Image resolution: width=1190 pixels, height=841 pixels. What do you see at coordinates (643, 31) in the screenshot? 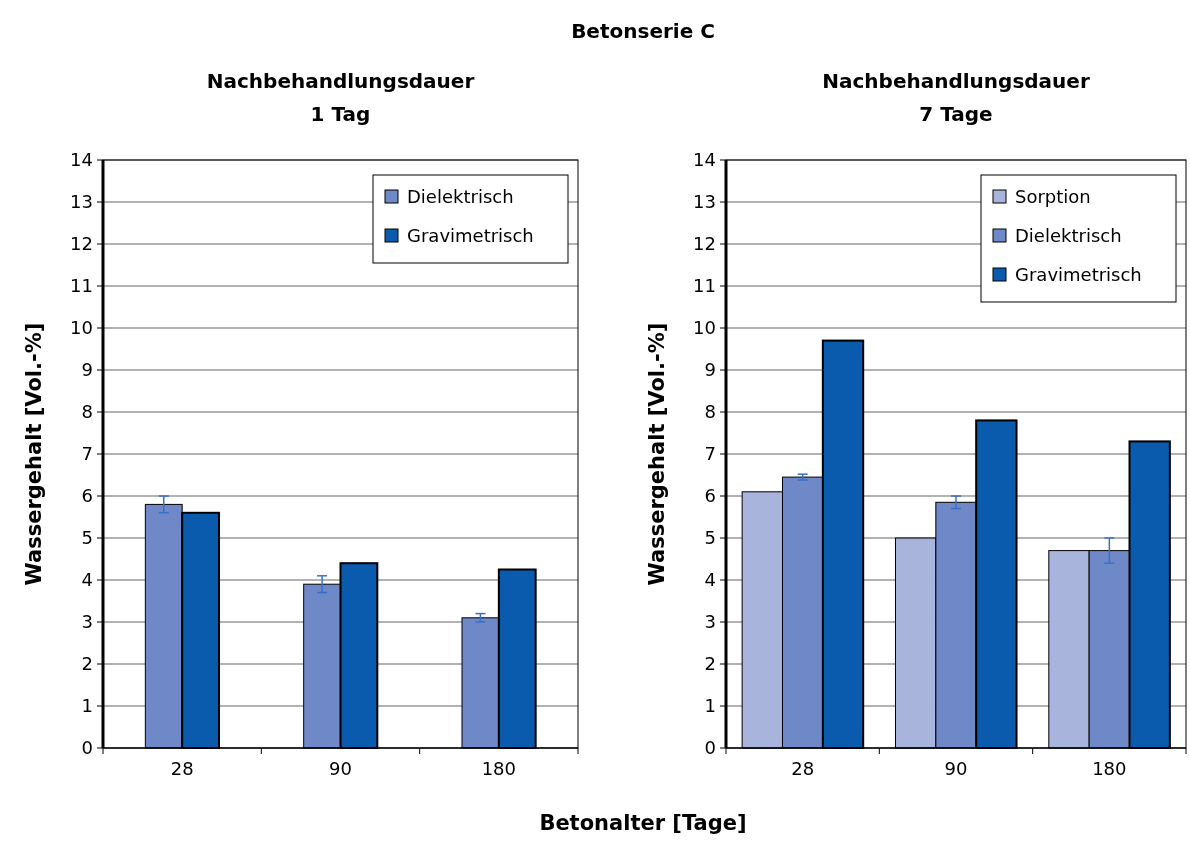
I see `text: Betonserie C` at bounding box center [643, 31].